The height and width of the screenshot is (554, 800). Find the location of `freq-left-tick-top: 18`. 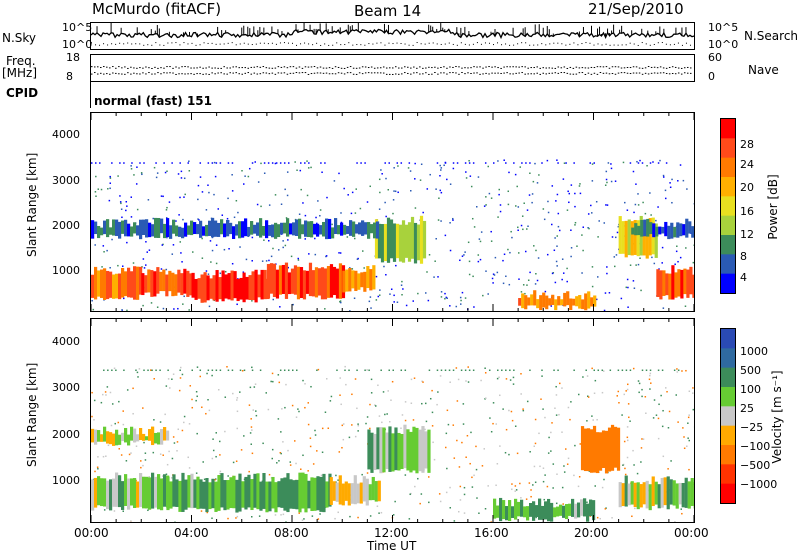

freq-left-tick-top: 18 is located at coordinates (73, 57).